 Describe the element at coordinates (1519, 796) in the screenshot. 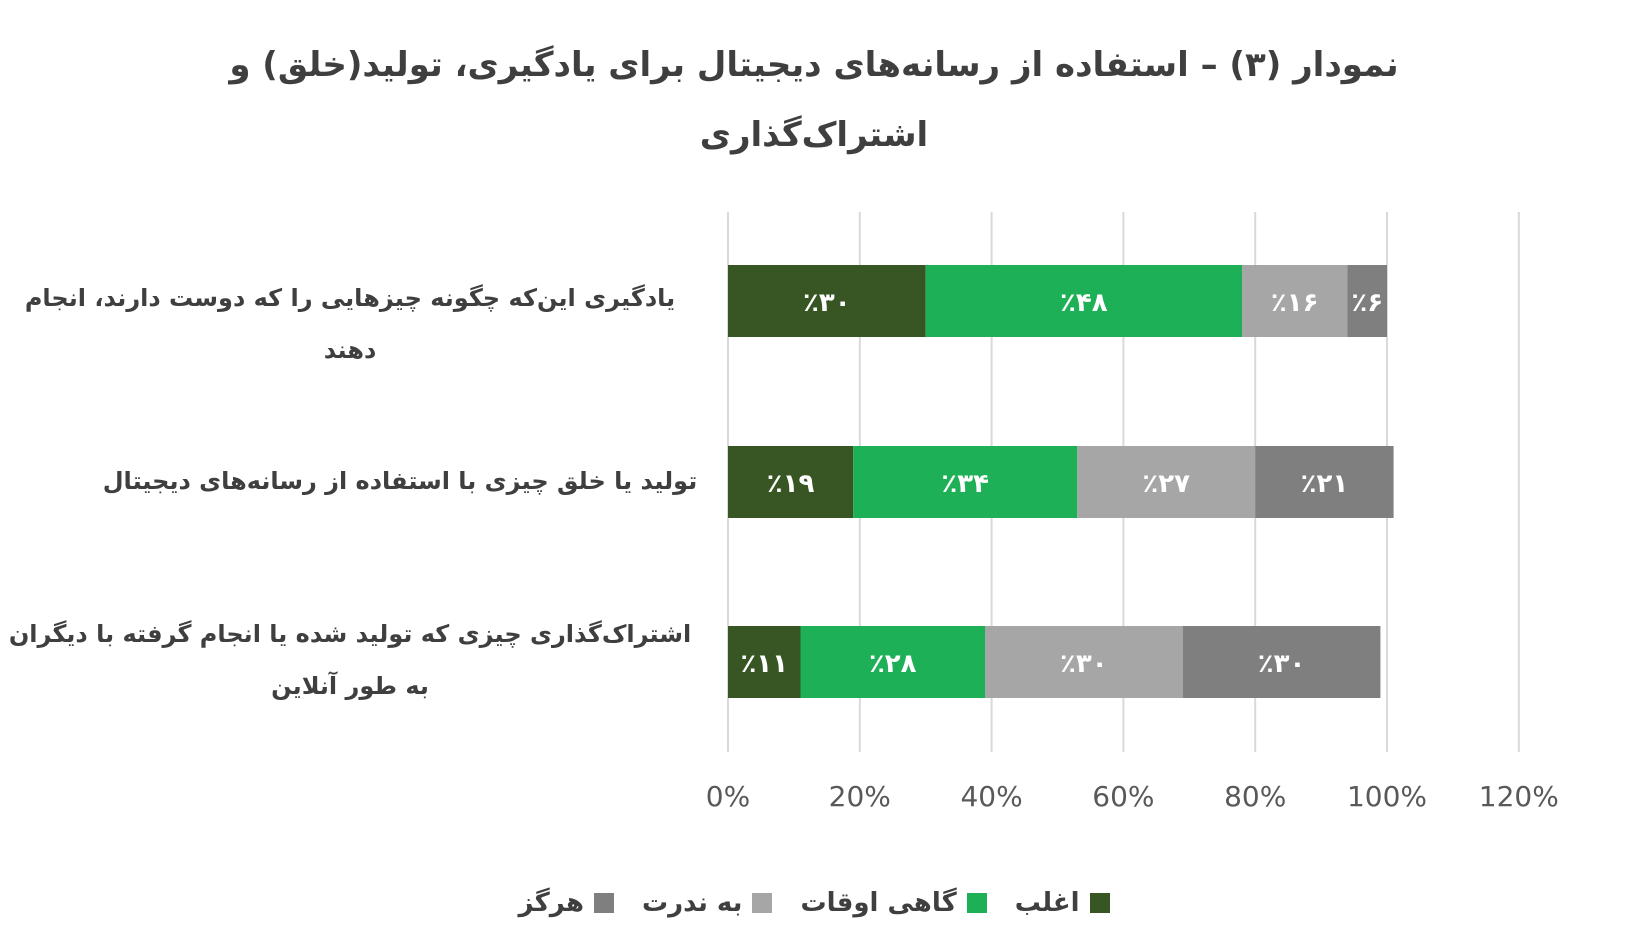

I see `x-tick-label-120: 120%` at that location.